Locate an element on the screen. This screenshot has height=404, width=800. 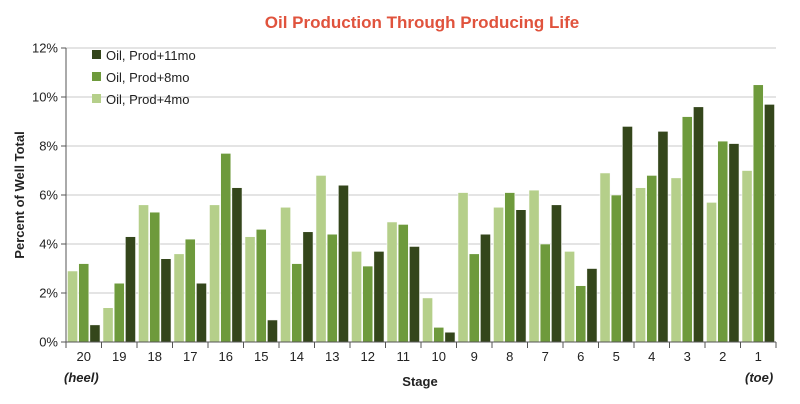
y-tick-label: 12% is located at coordinates (45, 48).